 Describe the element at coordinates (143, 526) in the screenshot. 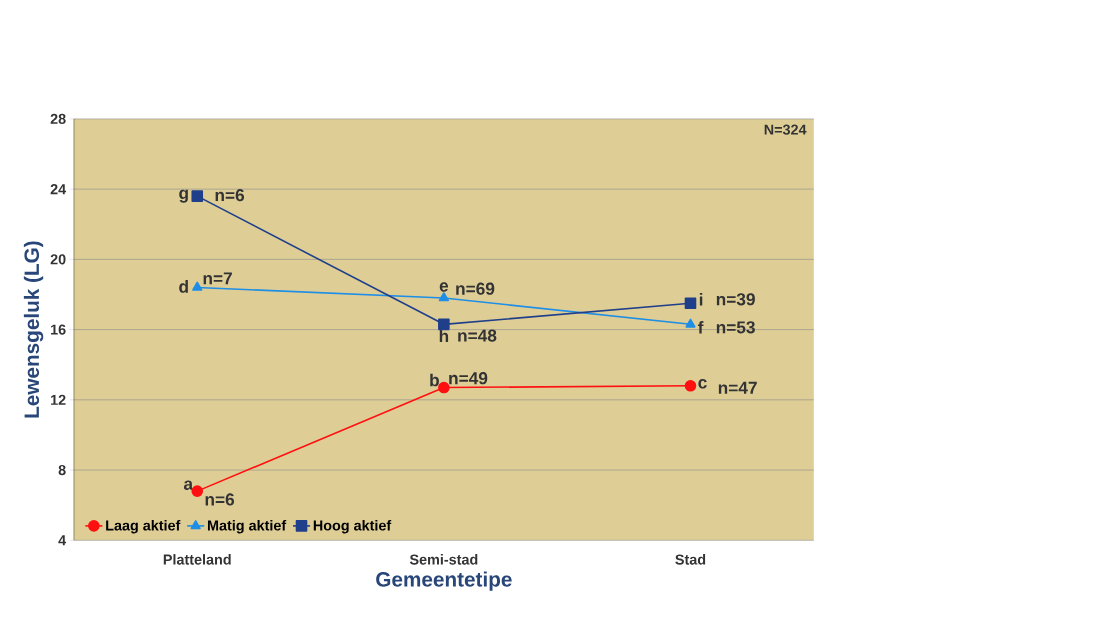

I see `legend-label: Laag aktief` at that location.